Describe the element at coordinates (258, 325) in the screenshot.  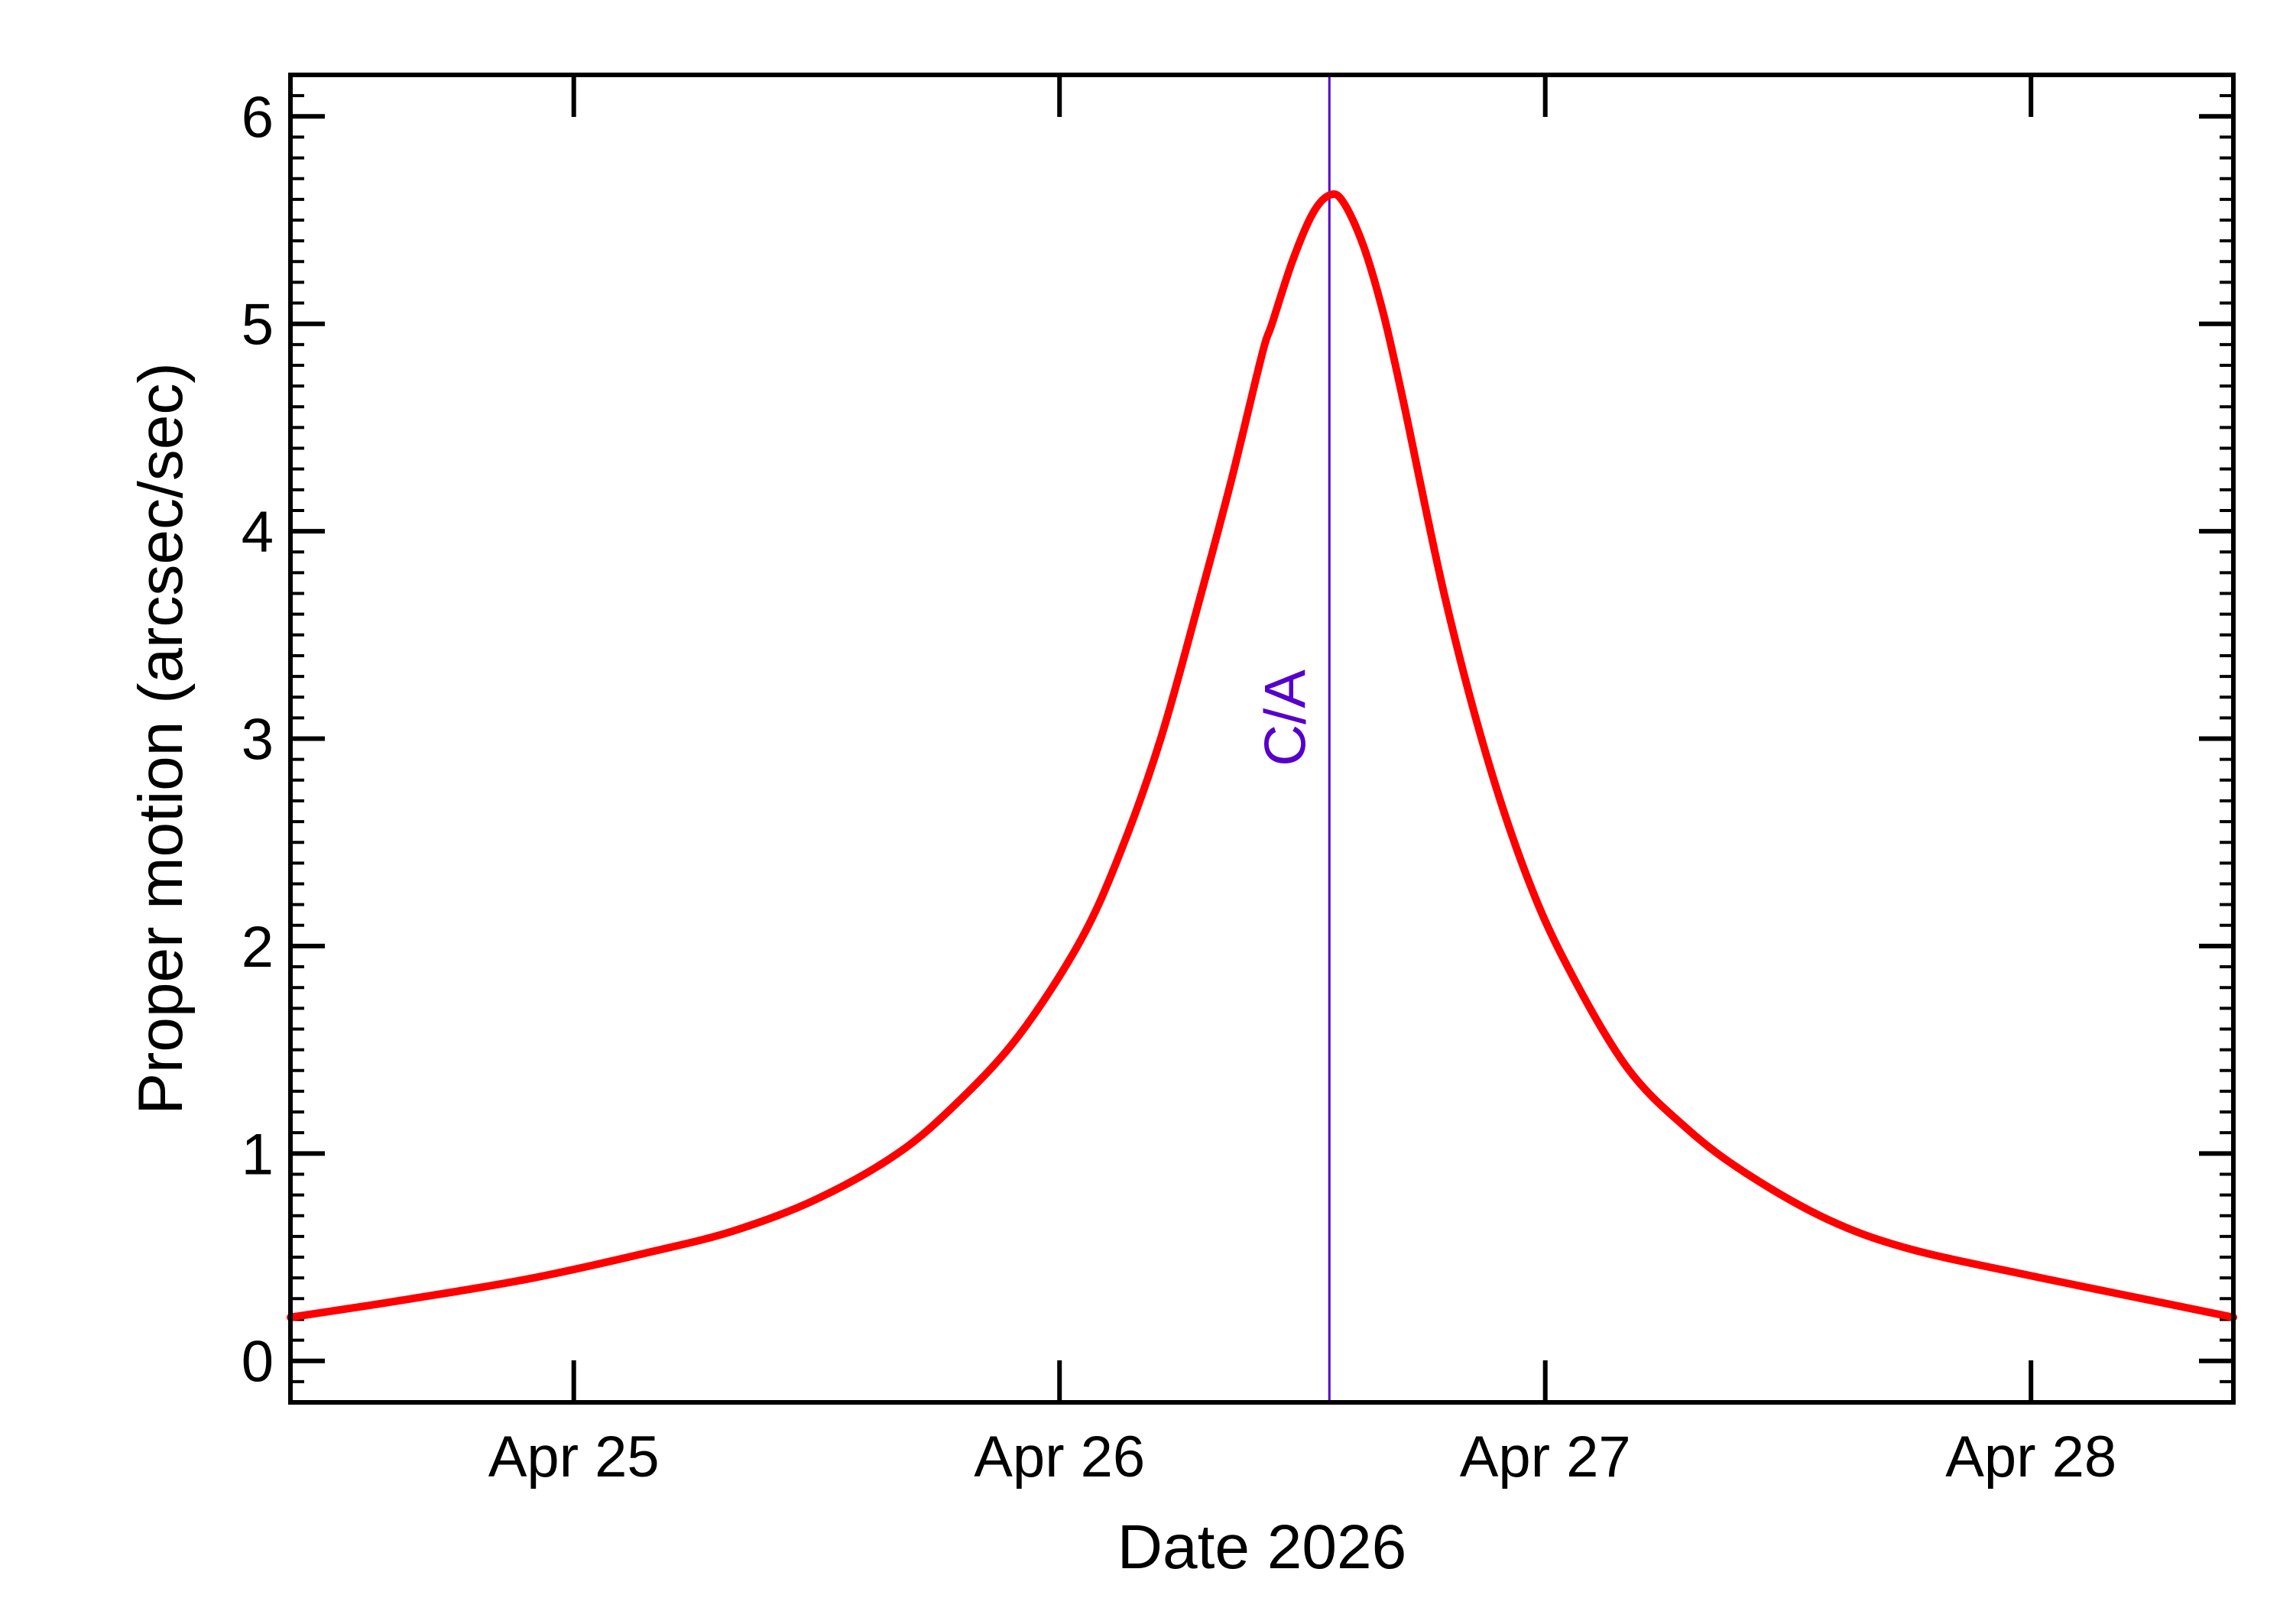
I see `y-tick-label: 5` at that location.